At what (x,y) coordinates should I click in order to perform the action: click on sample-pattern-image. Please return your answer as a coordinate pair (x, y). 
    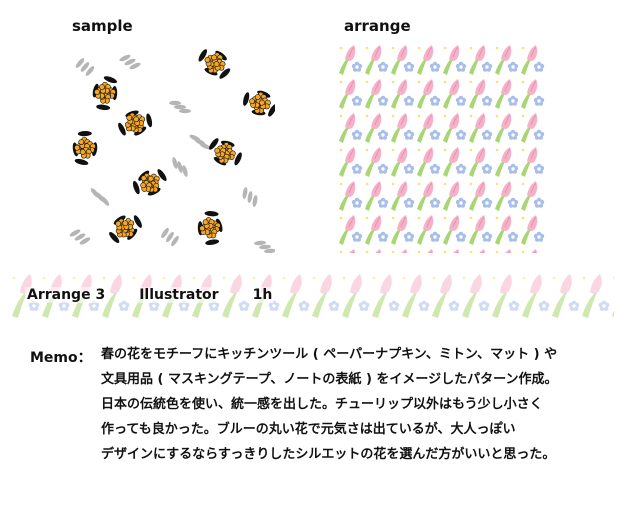
    Looking at the image, I should click on (170, 148).